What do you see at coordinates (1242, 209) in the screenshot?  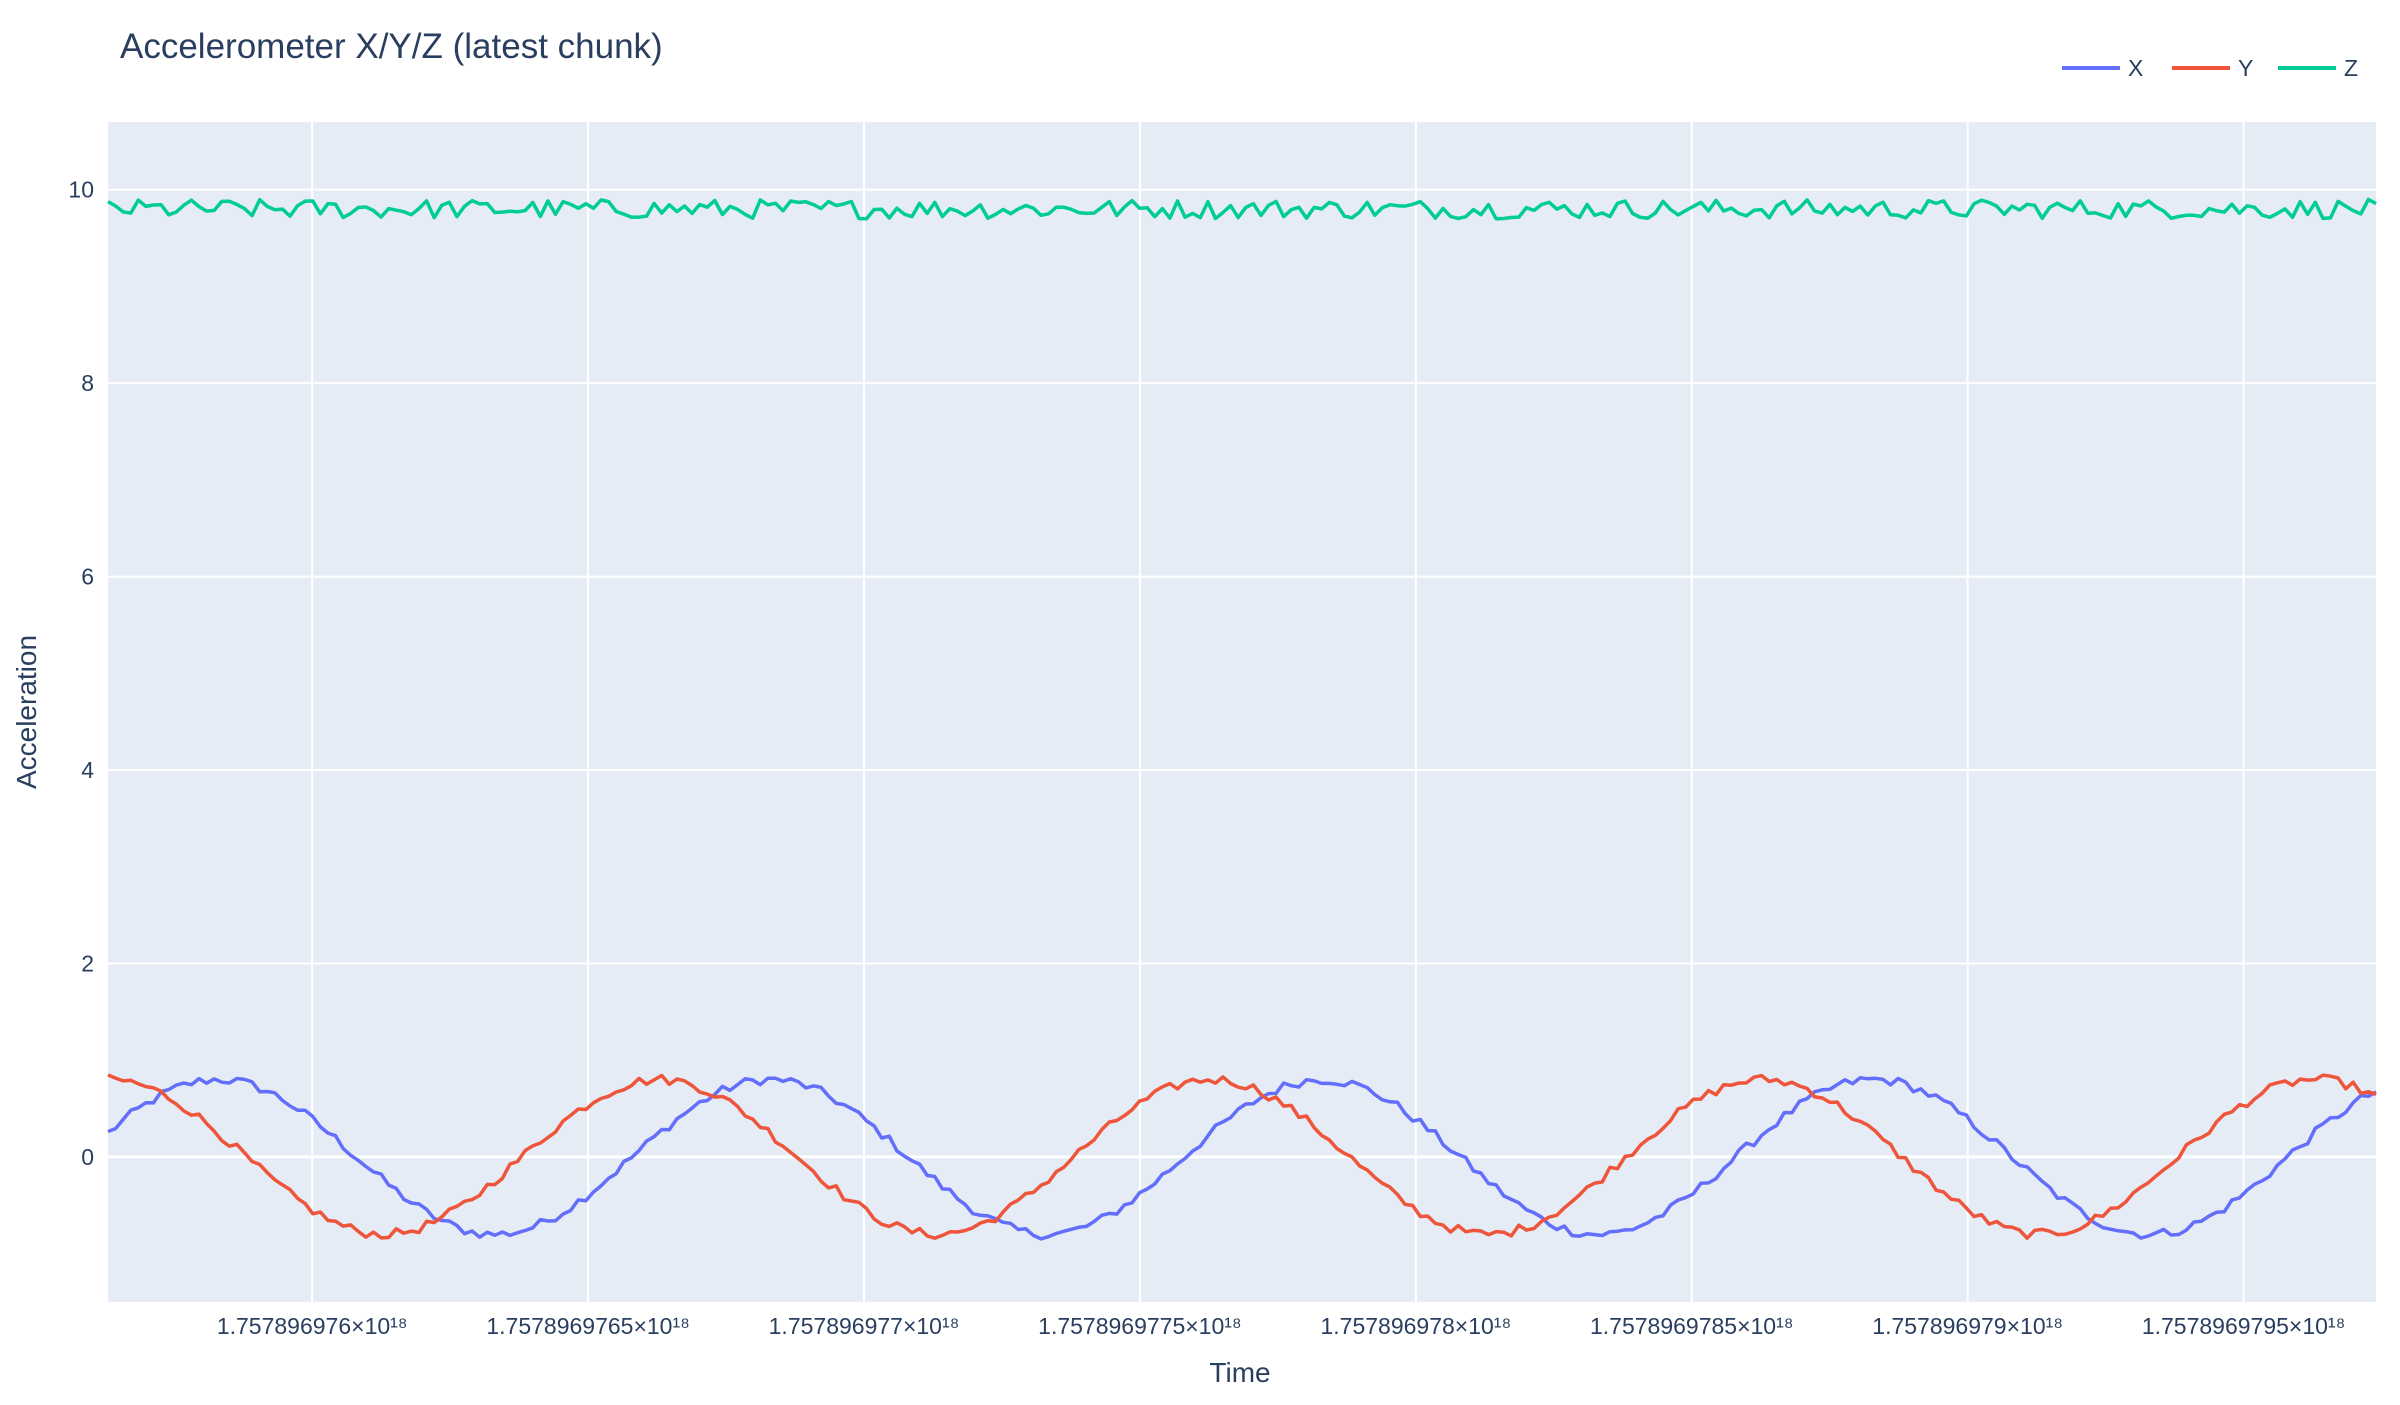 I see `series-line-z` at bounding box center [1242, 209].